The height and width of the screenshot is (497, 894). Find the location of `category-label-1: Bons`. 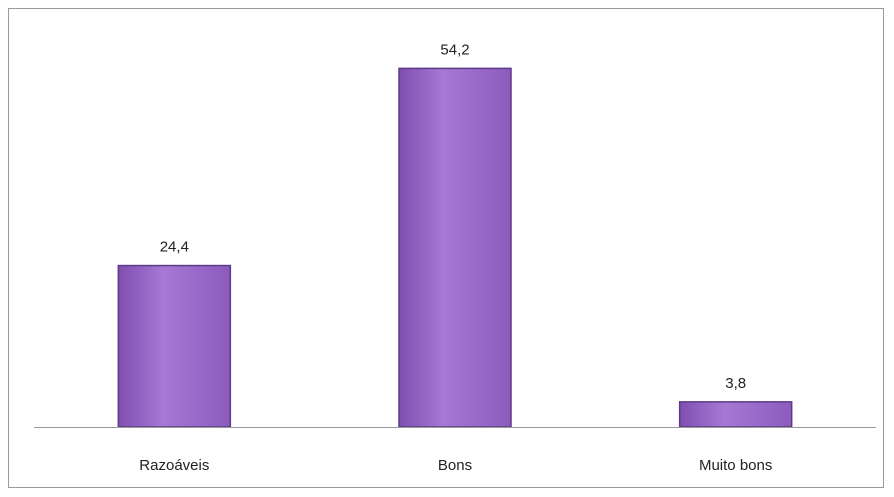

category-label-1: Bons is located at coordinates (455, 465).